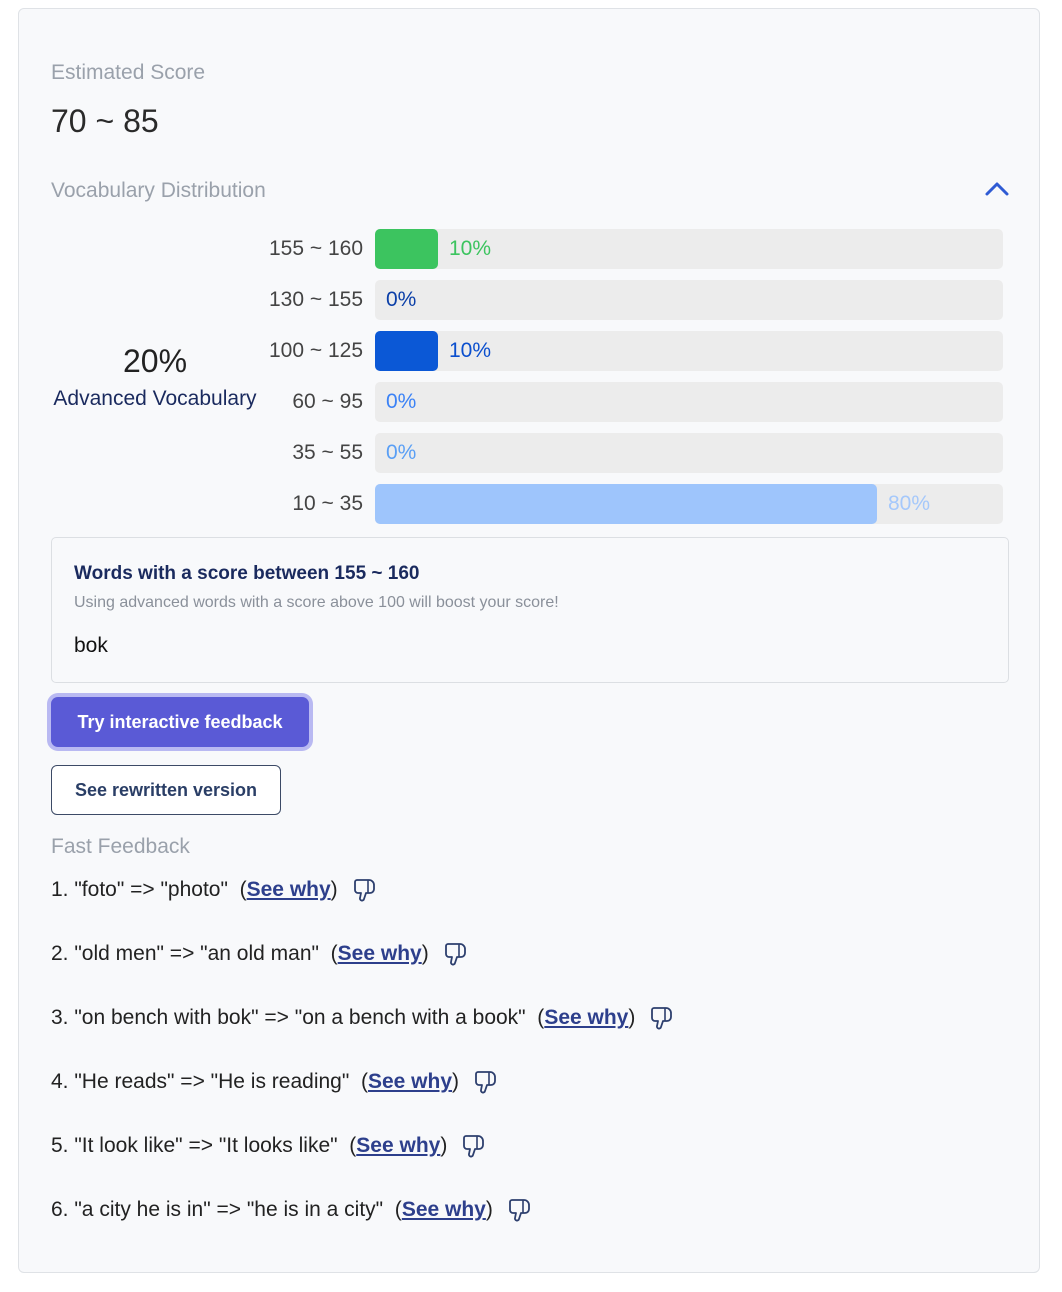  Describe the element at coordinates (105, 121) in the screenshot. I see `estimated-score-value: 70 ~ 85` at that location.